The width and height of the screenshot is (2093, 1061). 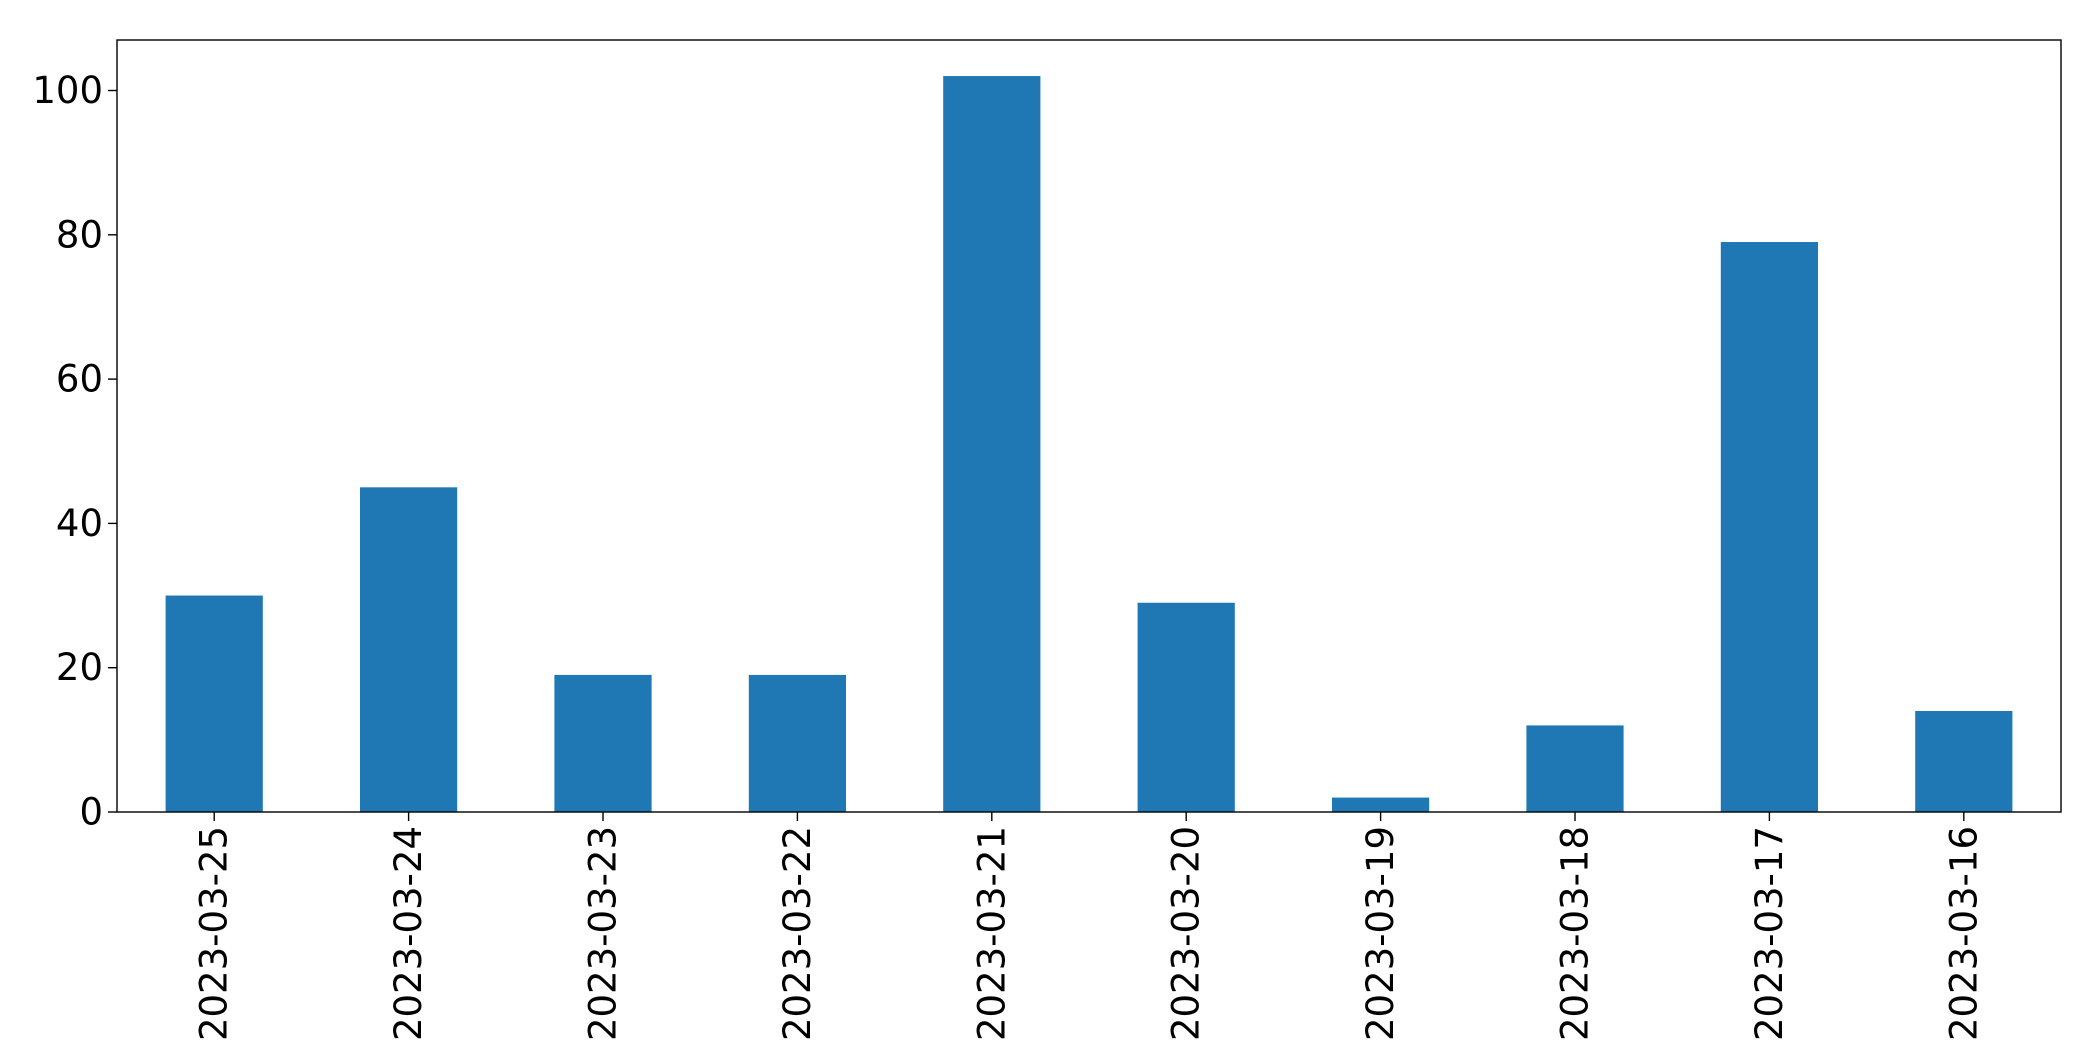 I want to click on x-tick-label: 2023-03-17, so click(x=1769, y=933).